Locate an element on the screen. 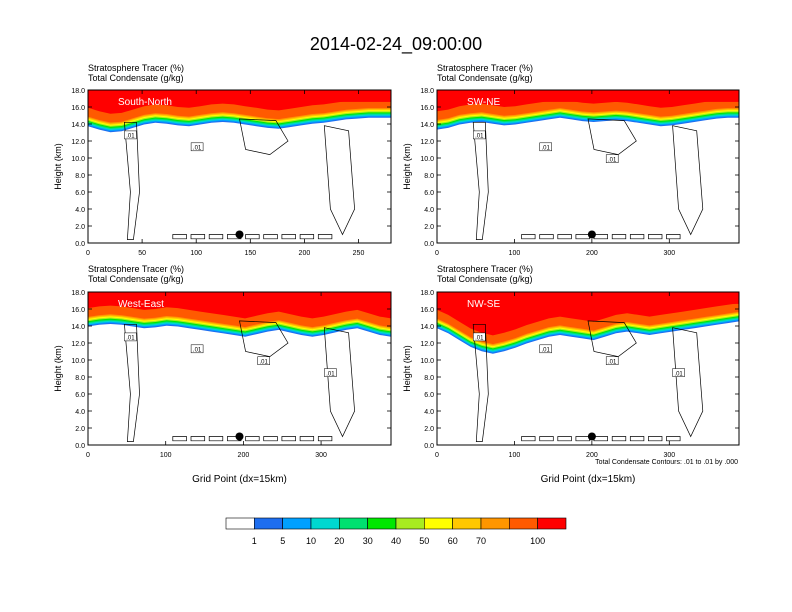 The width and height of the screenshot is (792, 612). panel-title-condensate: Total Condensate (g/kg) is located at coordinates (485, 78).